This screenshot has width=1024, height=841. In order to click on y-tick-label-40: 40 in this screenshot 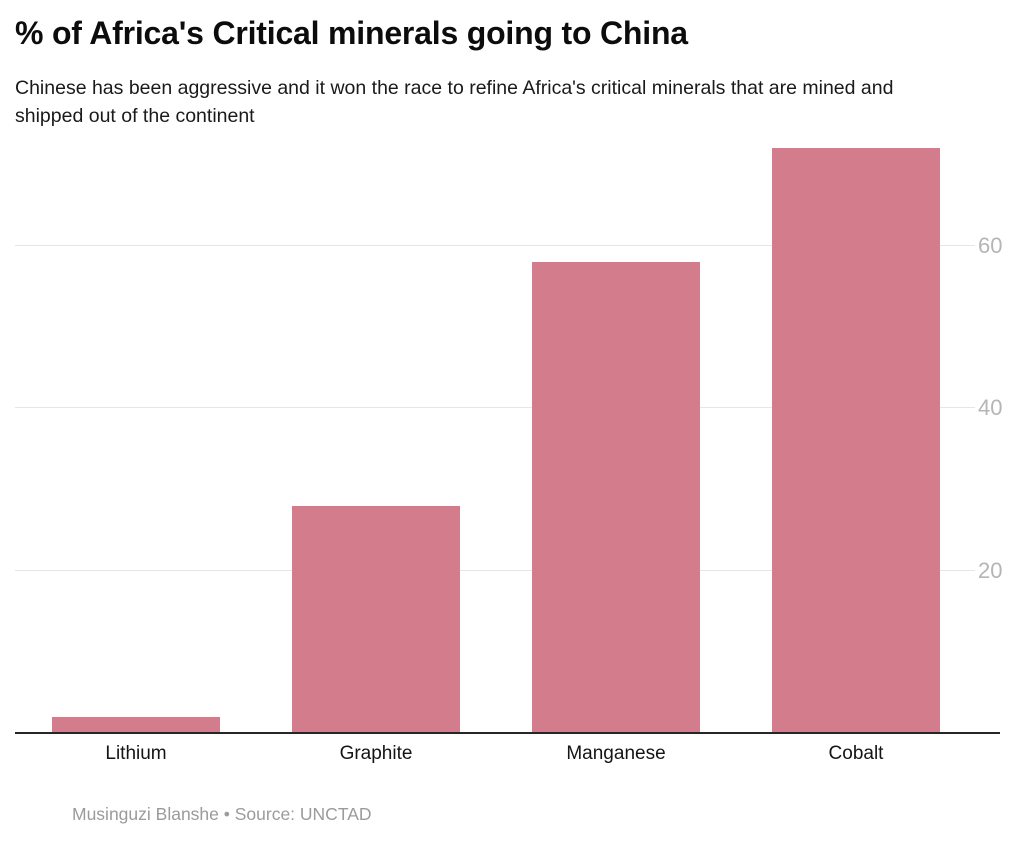, I will do `click(990, 408)`.